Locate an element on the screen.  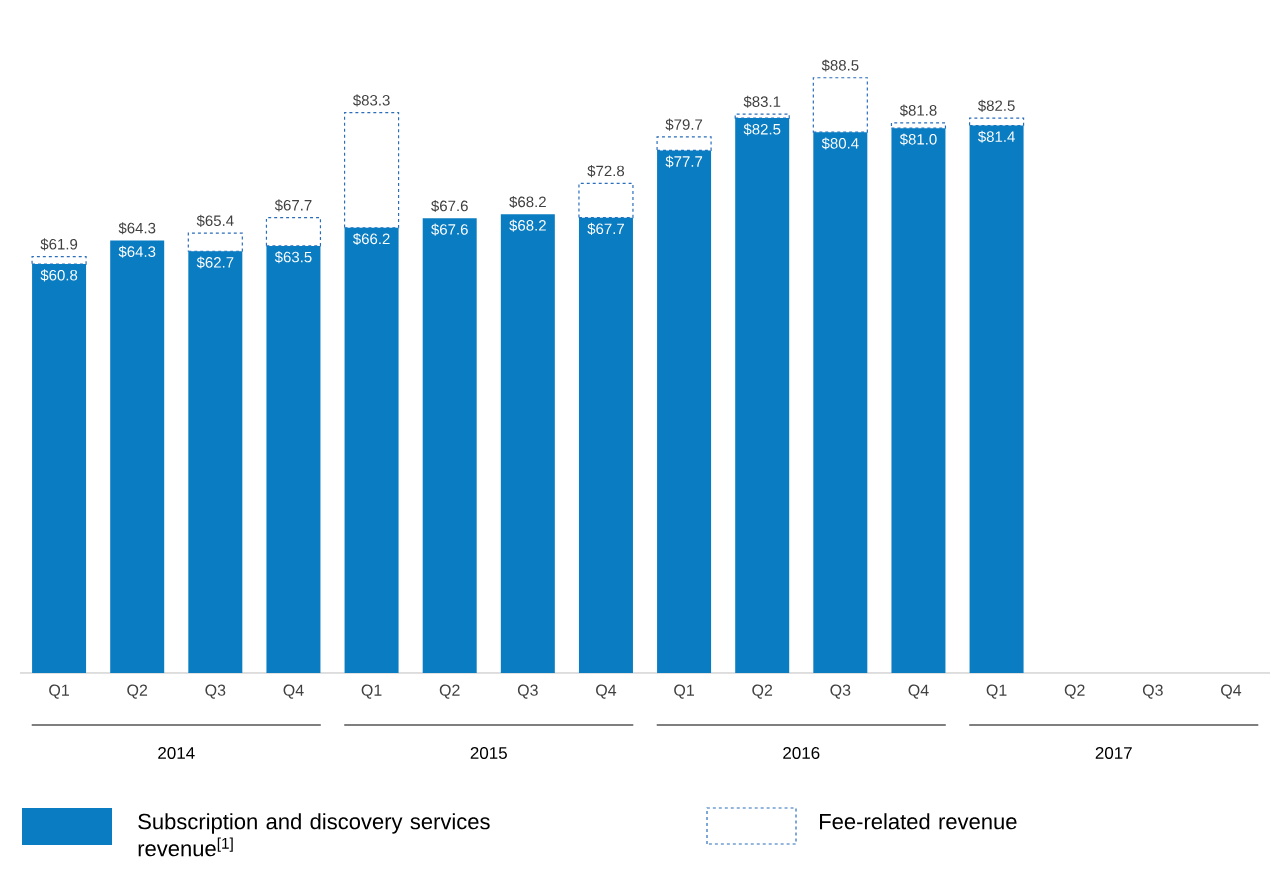
text: 2015 is located at coordinates (488, 753).